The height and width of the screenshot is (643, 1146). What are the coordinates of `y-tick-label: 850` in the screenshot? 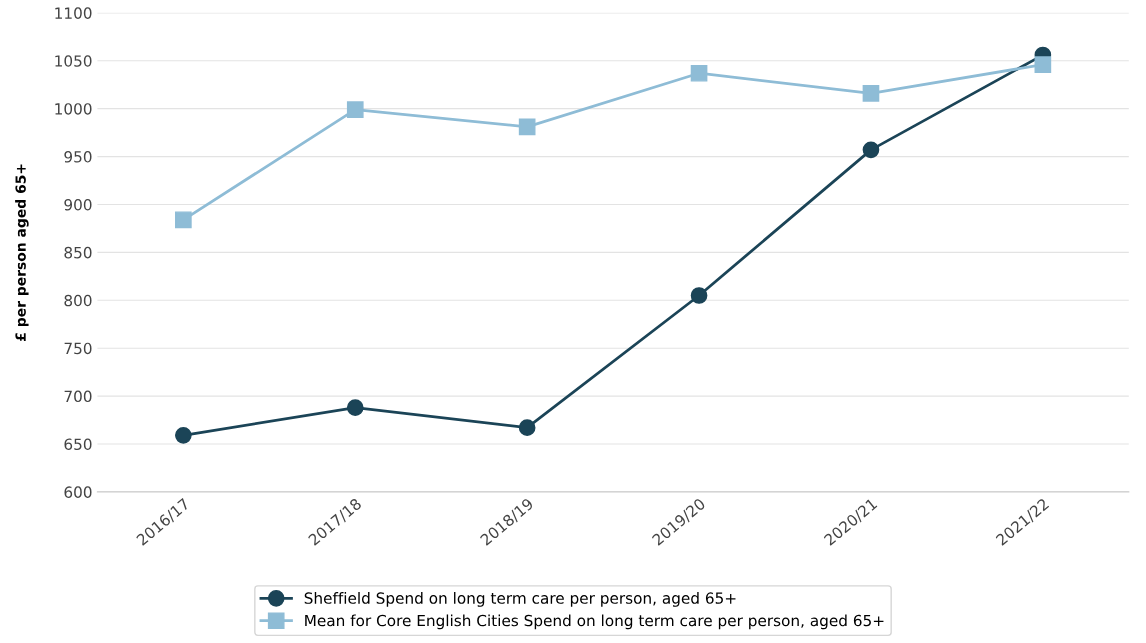 It's located at (78, 252).